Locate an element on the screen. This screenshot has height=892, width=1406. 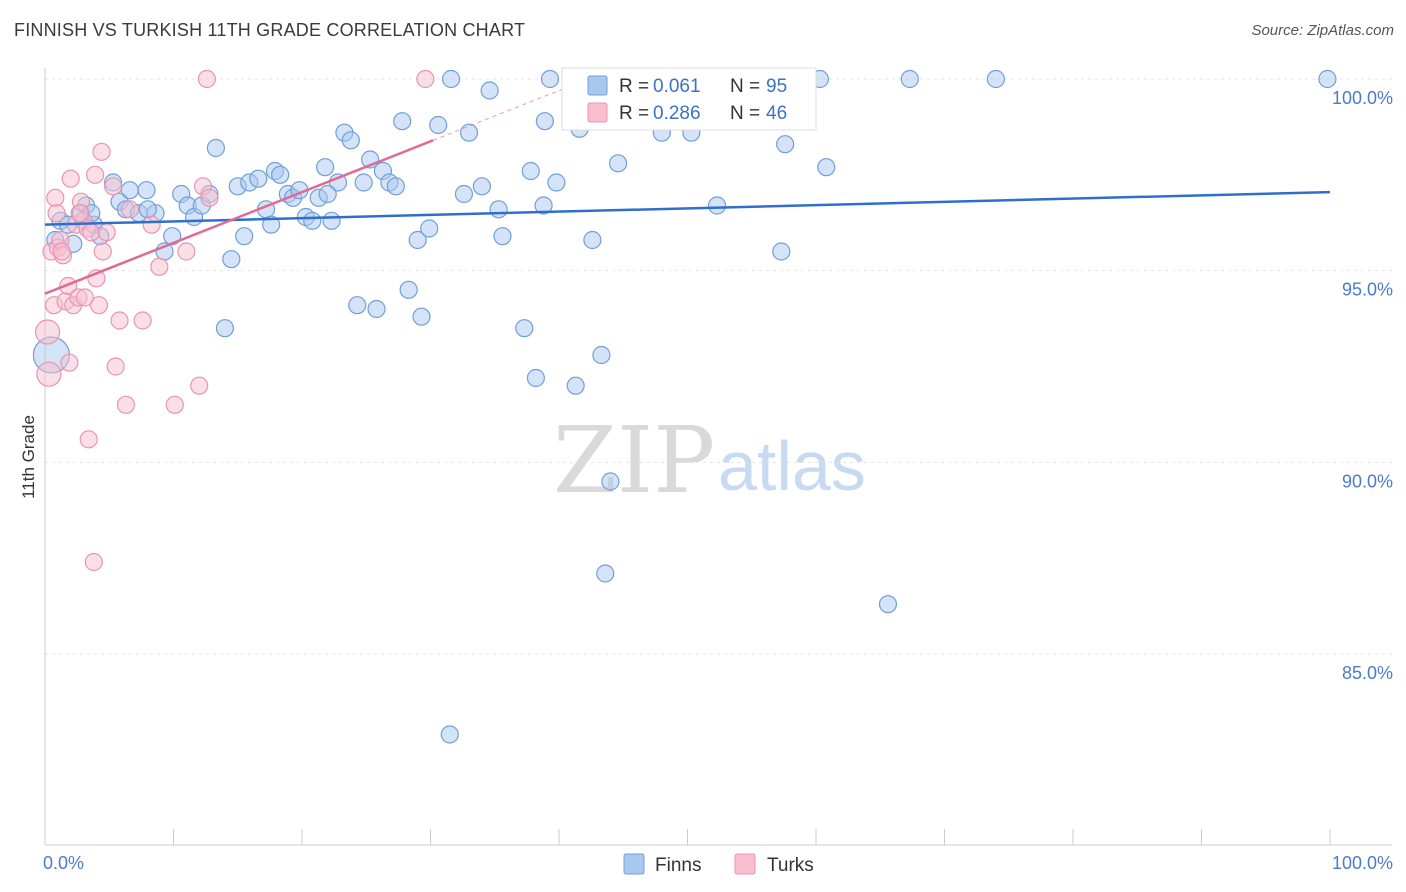
turks-trend-line is located at coordinates (239, 217).